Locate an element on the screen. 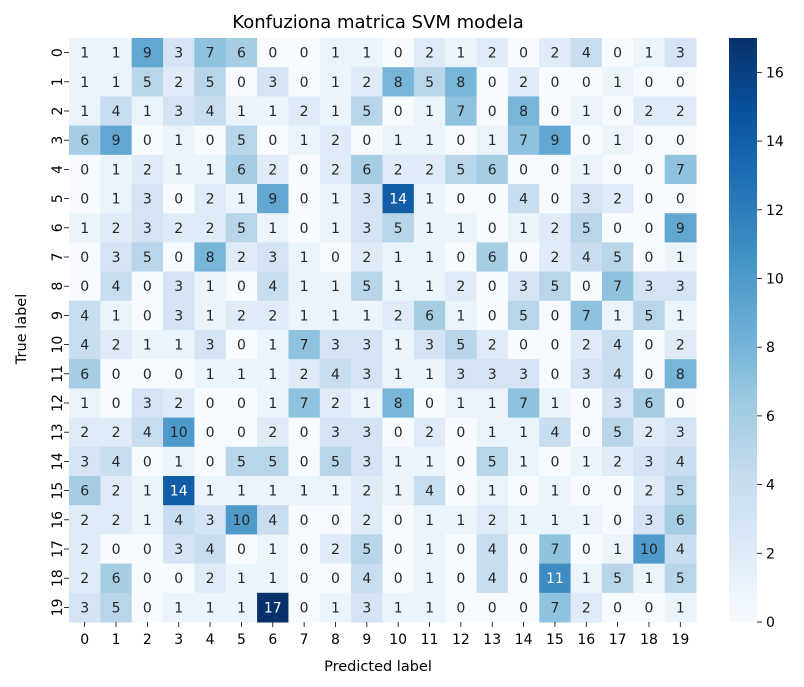 This screenshot has width=804, height=687. x-tick-label: 8 is located at coordinates (335, 640).